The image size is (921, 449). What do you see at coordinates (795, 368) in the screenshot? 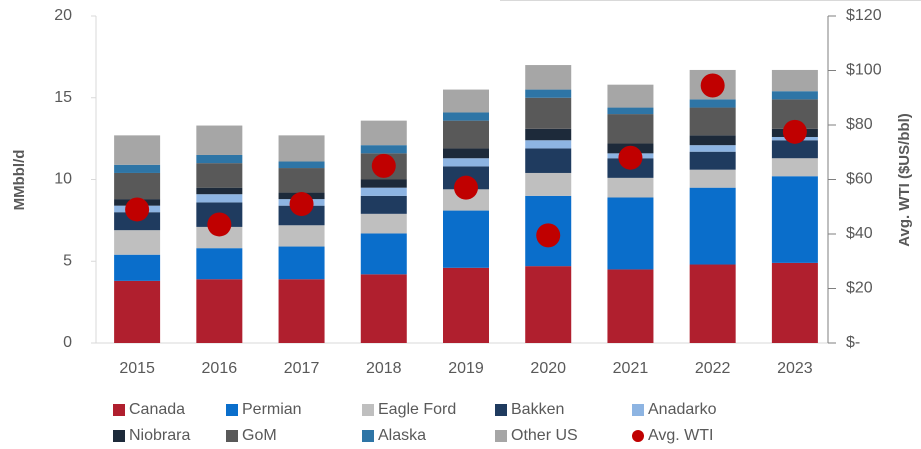
I see `x-tick-label: 2023` at bounding box center [795, 368].